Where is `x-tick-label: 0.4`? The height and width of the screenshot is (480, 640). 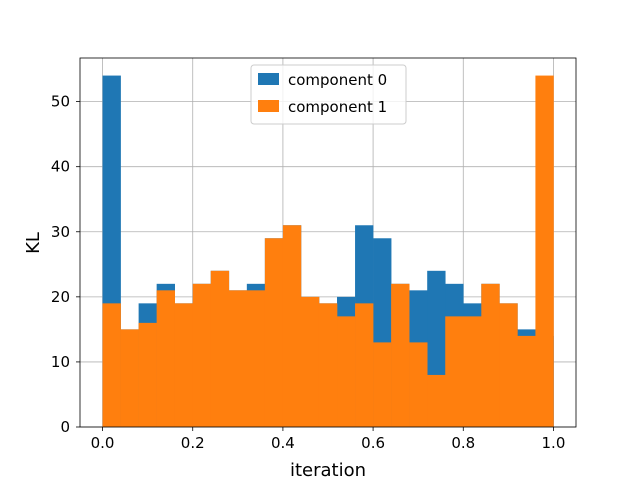
x-tick-label: 0.4 is located at coordinates (283, 443).